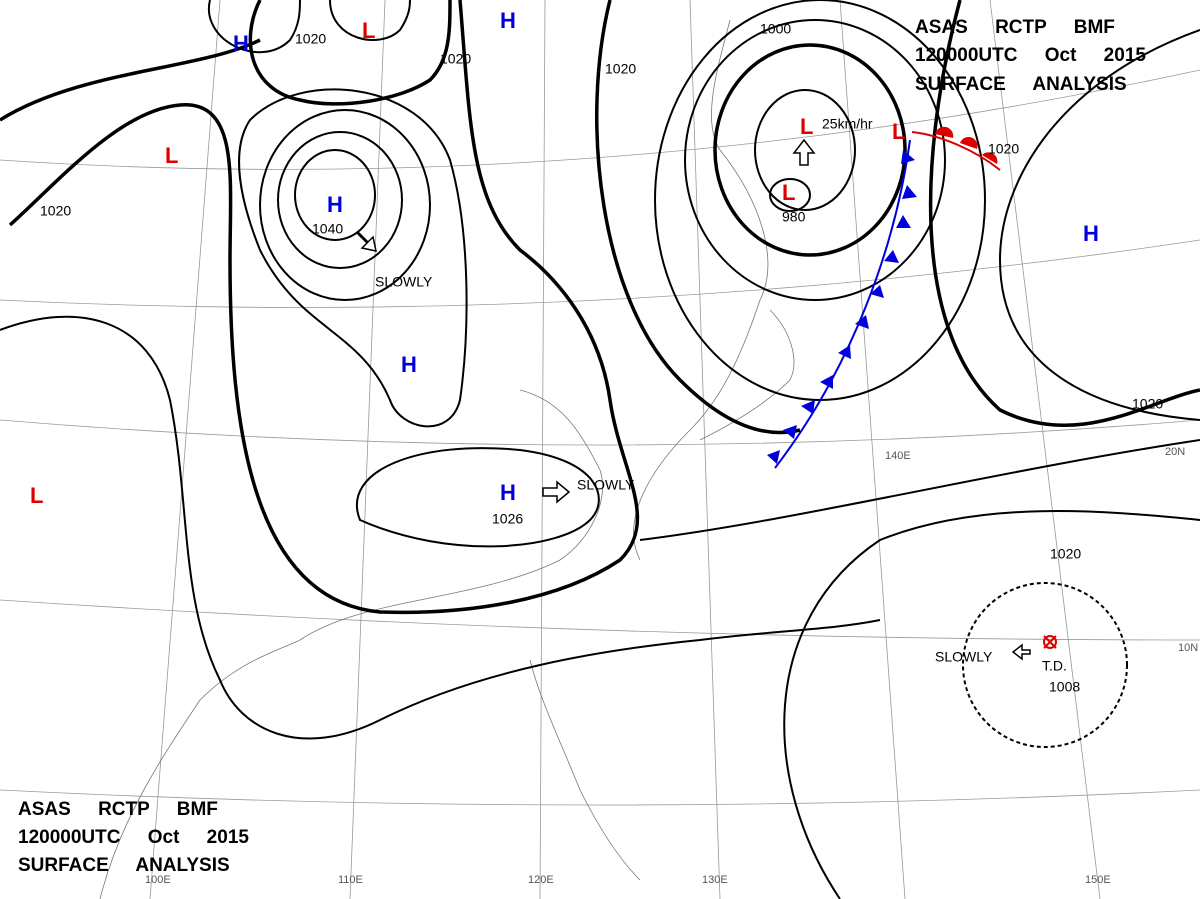  I want to click on pressure-value: 980, so click(794, 217).